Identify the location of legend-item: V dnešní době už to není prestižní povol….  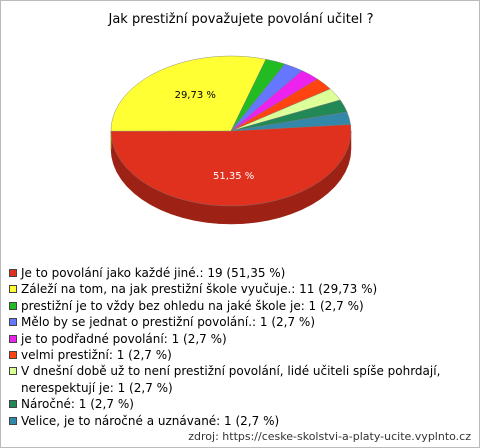
(234, 379).